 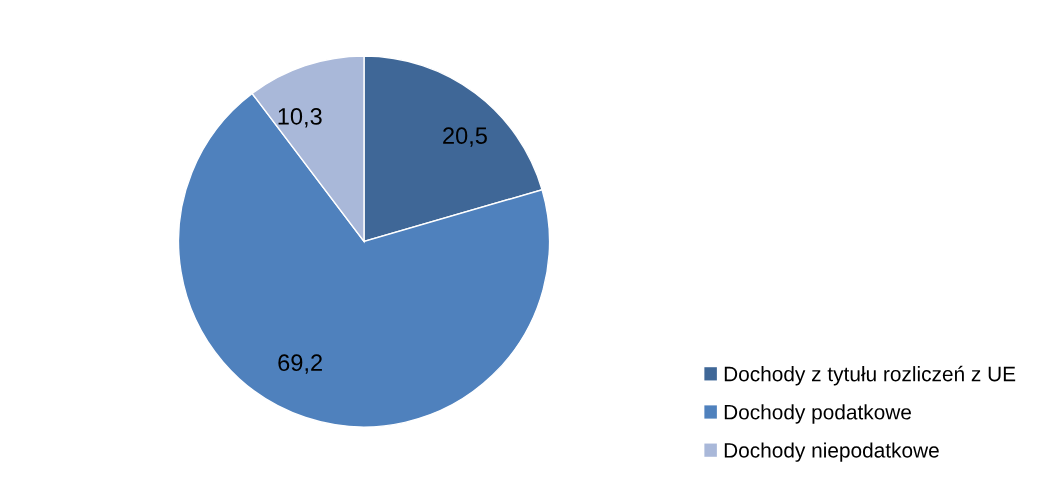 What do you see at coordinates (465, 137) in the screenshot?
I see `data-label: 20,5` at bounding box center [465, 137].